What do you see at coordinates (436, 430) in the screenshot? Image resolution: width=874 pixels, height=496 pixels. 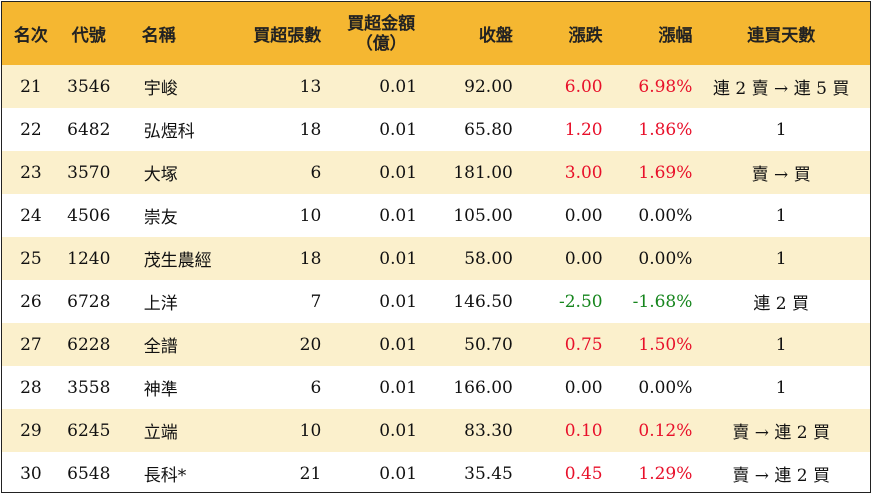 I see `table-row: 29 6245 立端 10 0.01 83.30 0.10 0.12% 賣 → 連 2 買` at bounding box center [436, 430].